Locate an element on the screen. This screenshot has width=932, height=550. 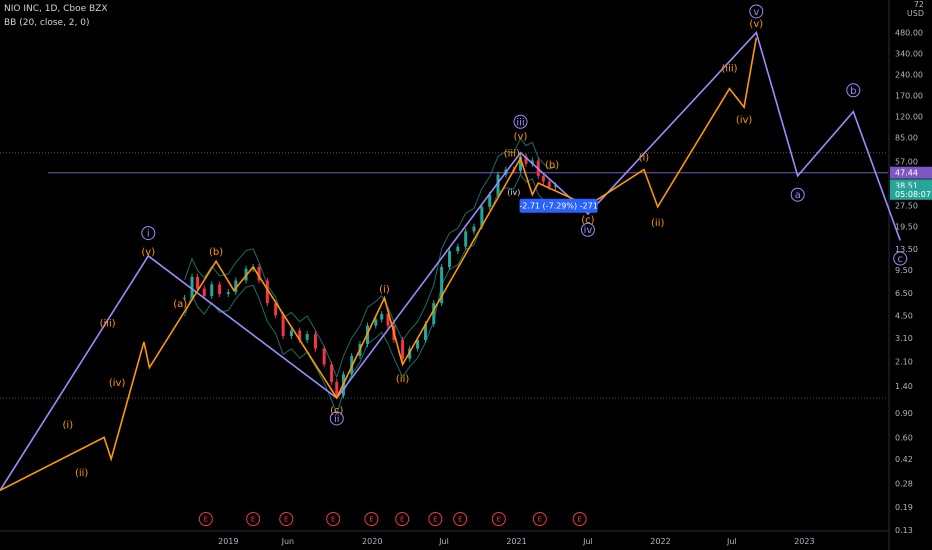
price-label-box-timer is located at coordinates (911, 193).